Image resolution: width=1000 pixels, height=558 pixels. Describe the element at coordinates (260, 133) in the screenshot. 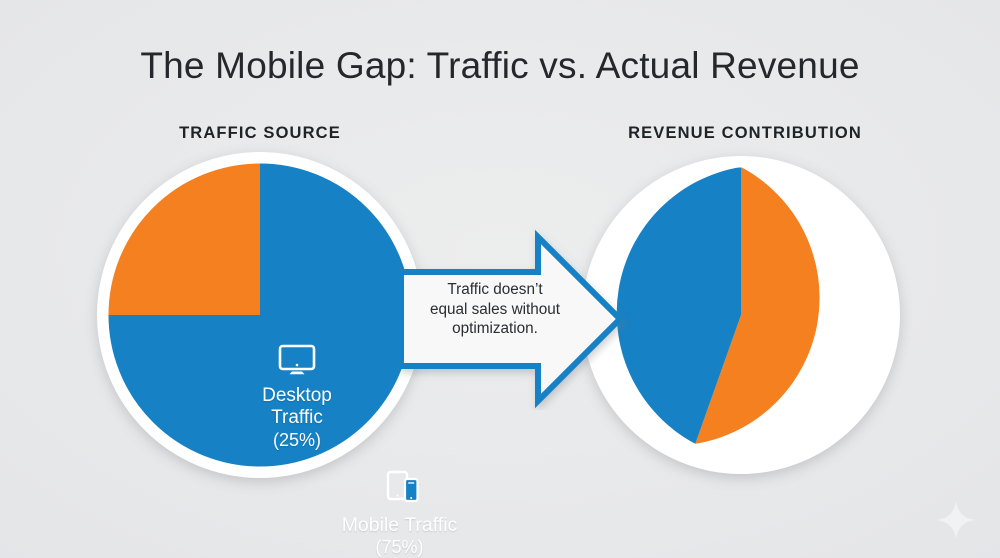

I see `section-header-traffic-source: TRAFFIC SOURCE` at that location.